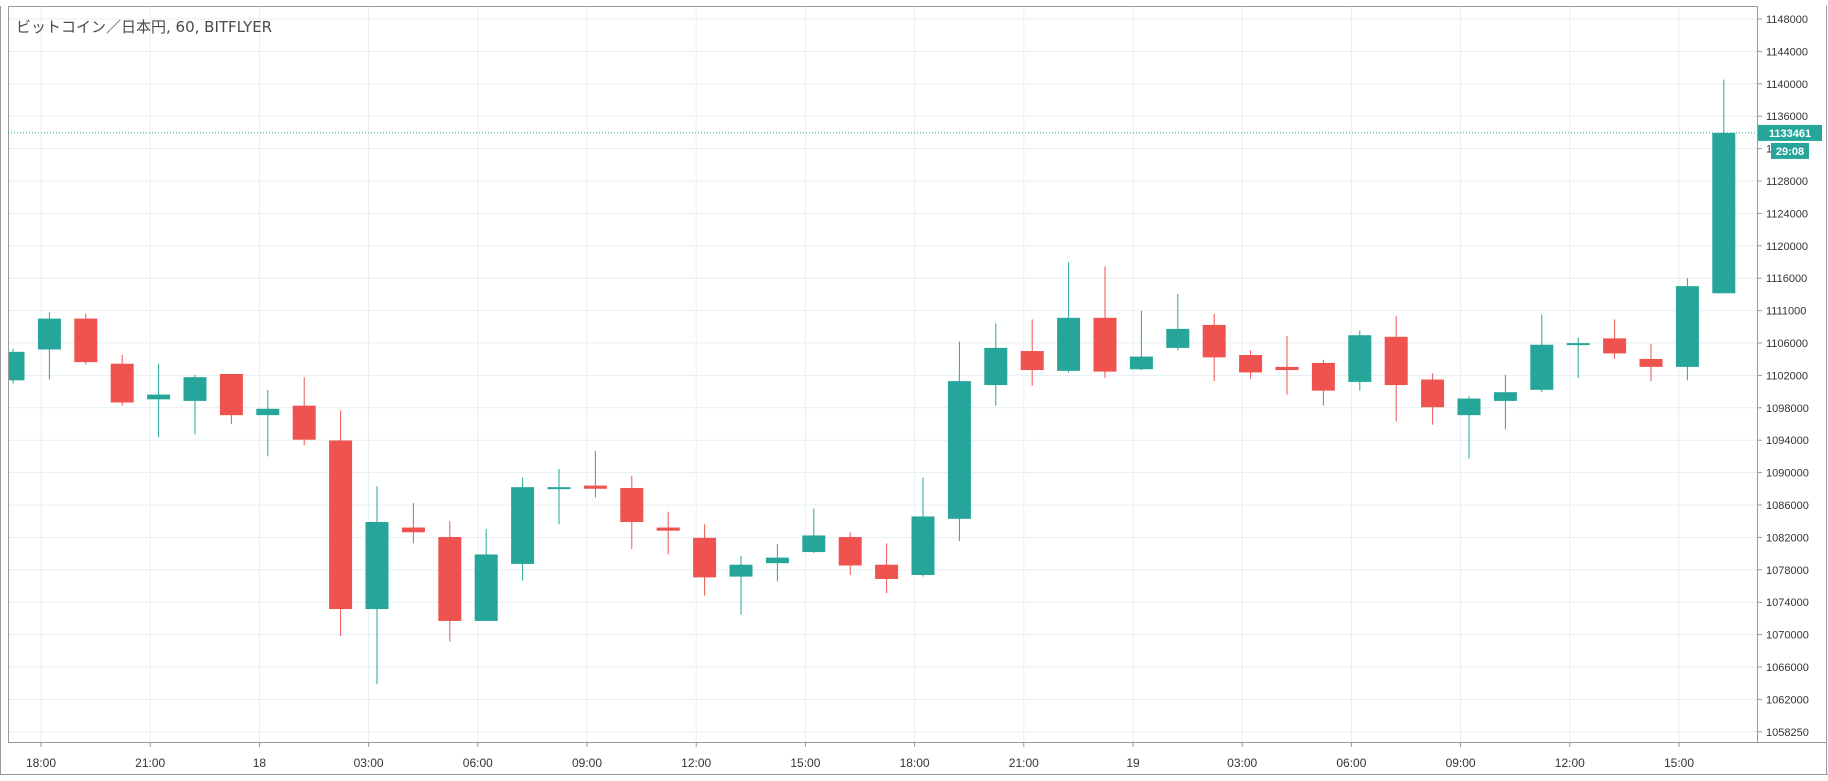 The image size is (1828, 781). I want to click on x-tick-label: 18, so click(260, 763).